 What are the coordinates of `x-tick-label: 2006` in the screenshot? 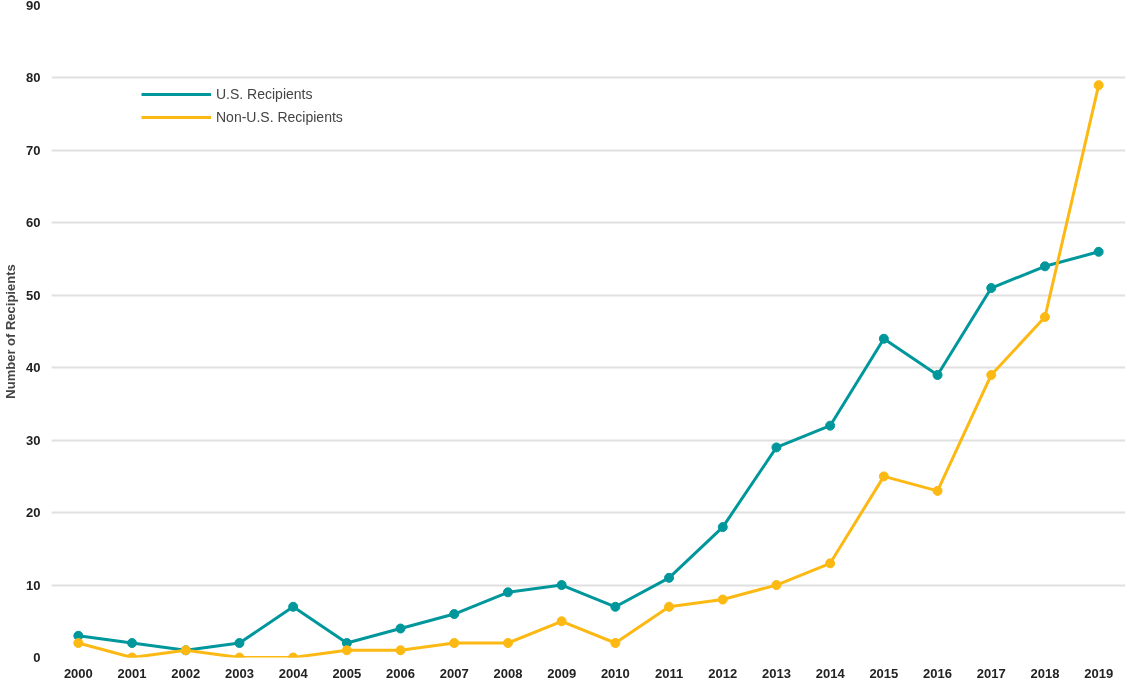 It's located at (401, 672).